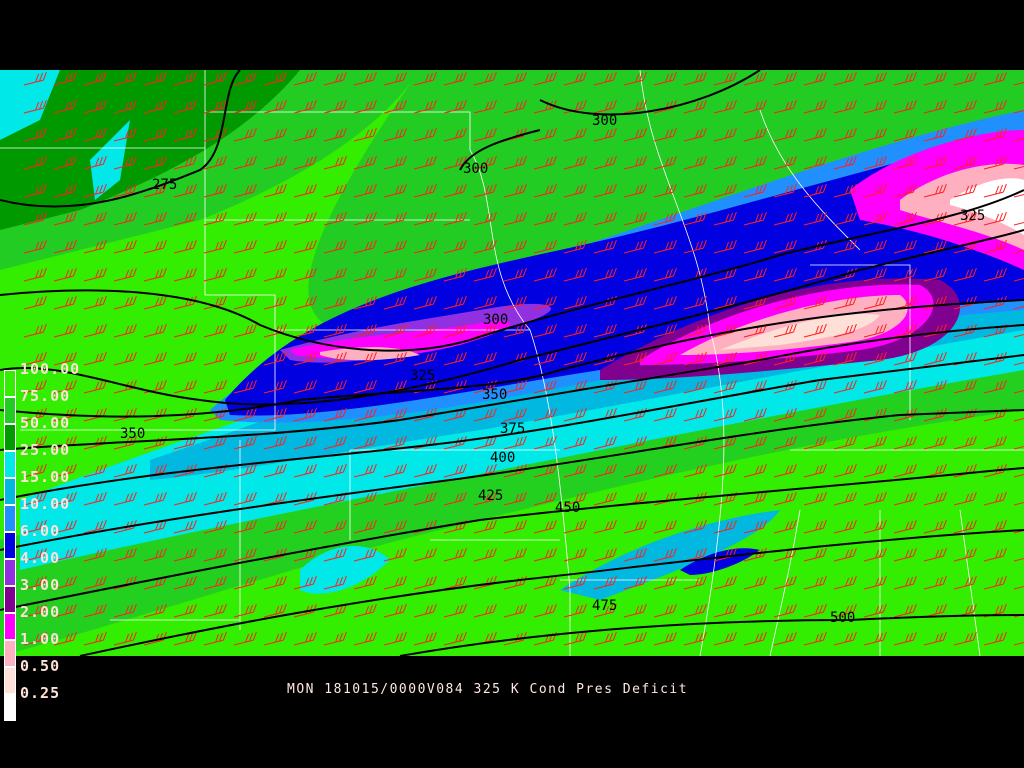  I want to click on legend-label: 75.00, so click(45, 396).